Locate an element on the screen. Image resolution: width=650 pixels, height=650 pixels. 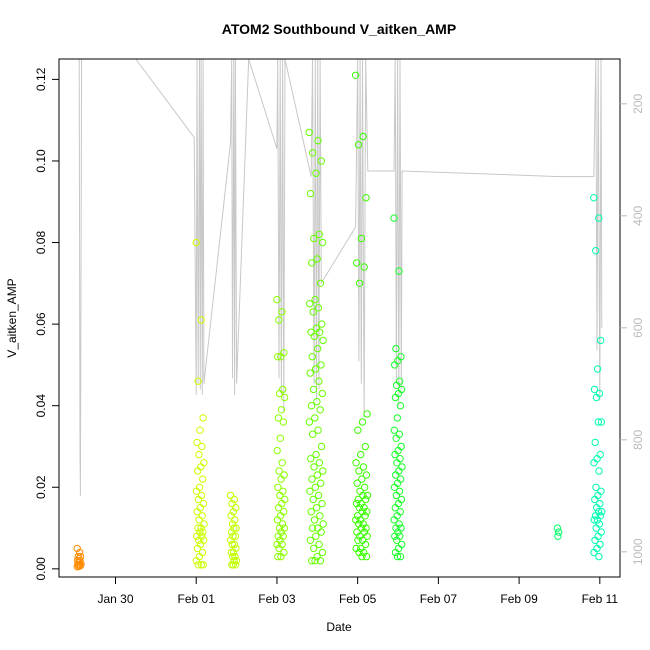
y-tick-label: 0.12 is located at coordinates (41, 79).